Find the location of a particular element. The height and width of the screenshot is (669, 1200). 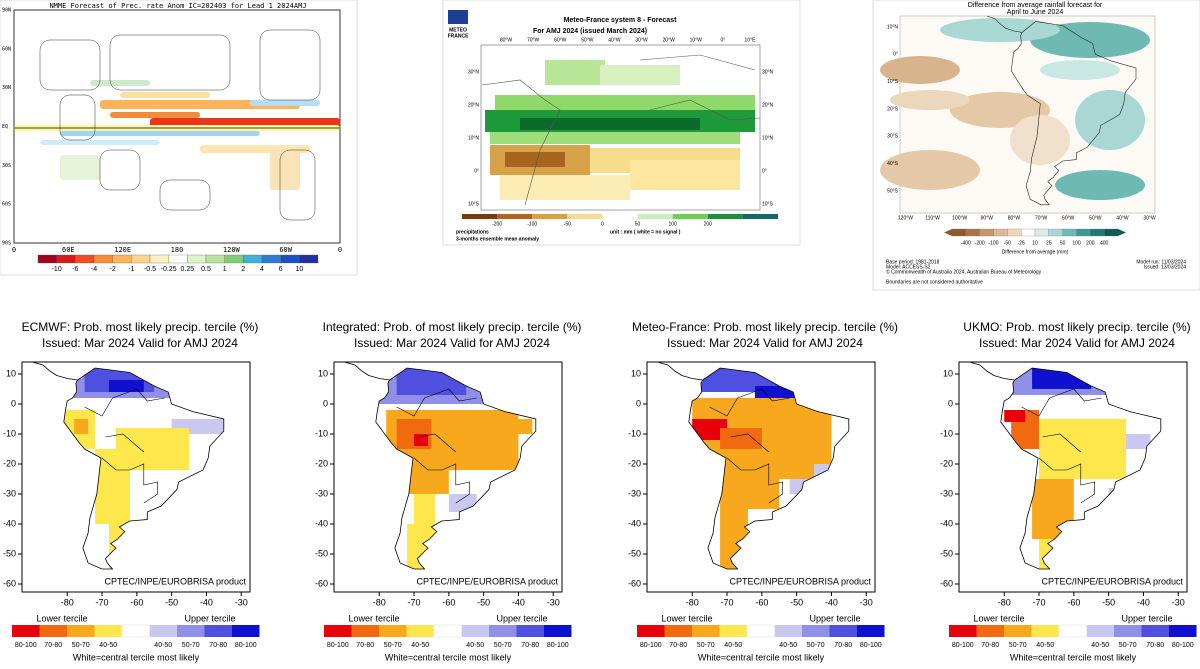

legend-heading: Upper tercile is located at coordinates (1146, 618).